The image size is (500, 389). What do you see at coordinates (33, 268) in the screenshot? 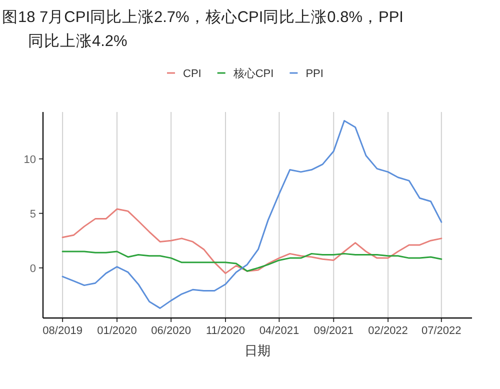
I see `y-tick-label: 0` at bounding box center [33, 268].